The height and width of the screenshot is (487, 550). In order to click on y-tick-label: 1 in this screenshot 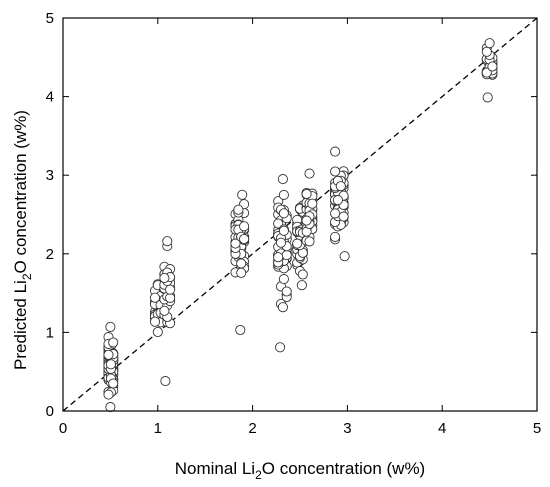, I will do `click(50, 332)`.